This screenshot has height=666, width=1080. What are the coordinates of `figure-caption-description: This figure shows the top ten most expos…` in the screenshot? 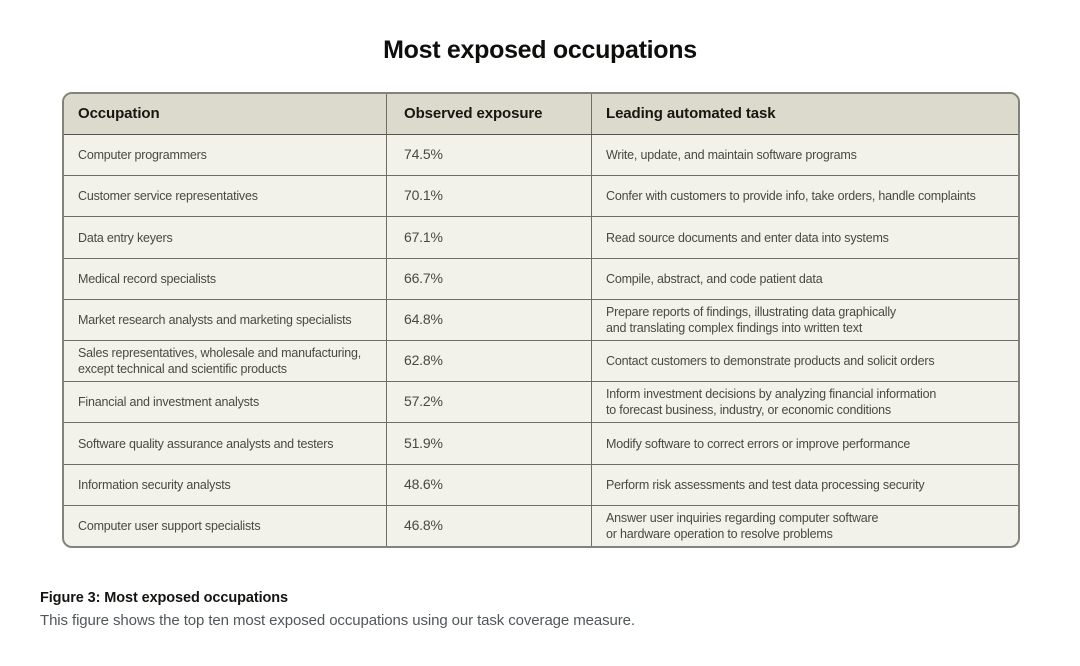 It's located at (337, 620).